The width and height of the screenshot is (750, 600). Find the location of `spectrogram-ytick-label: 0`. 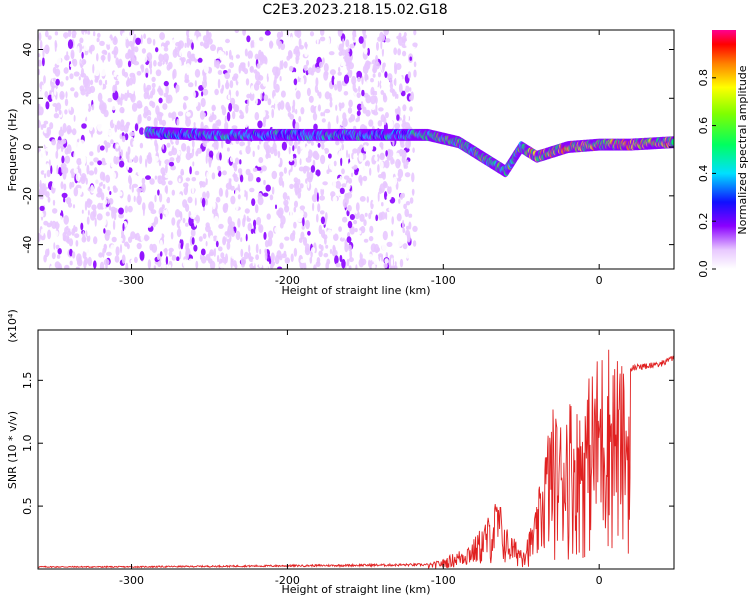

spectrogram-ytick-label: 0 is located at coordinates (27, 147).